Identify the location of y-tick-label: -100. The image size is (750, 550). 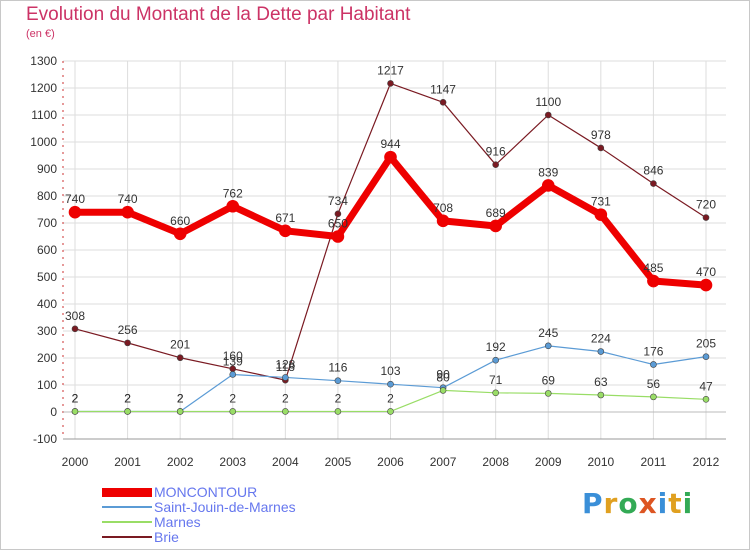
(45, 439).